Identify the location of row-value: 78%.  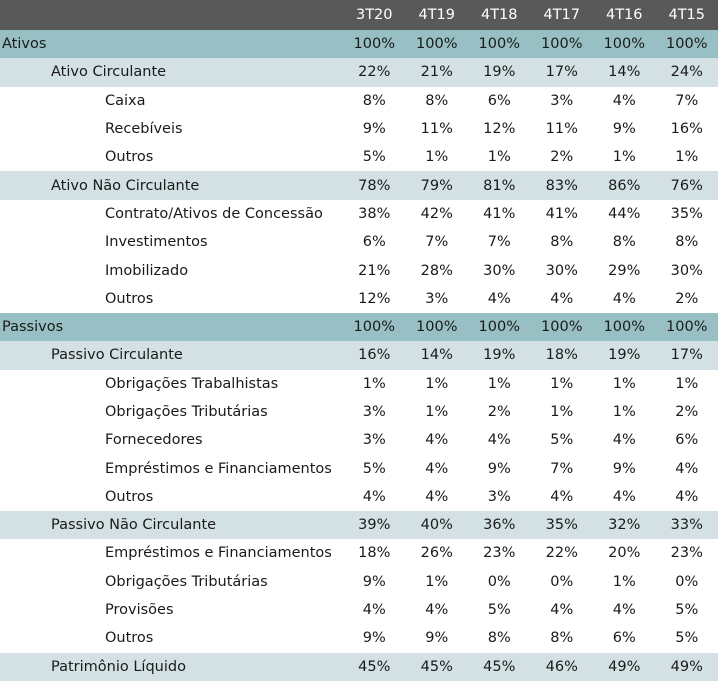
(374, 185).